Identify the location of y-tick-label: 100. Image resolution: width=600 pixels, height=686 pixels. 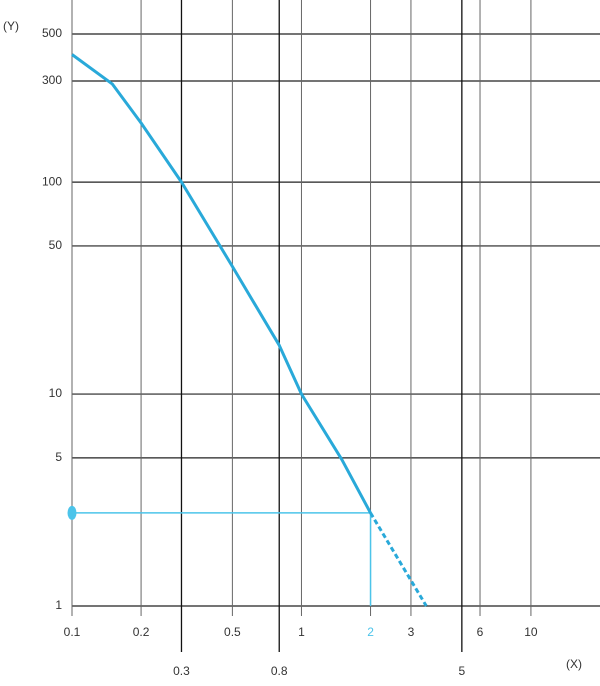
(52, 181).